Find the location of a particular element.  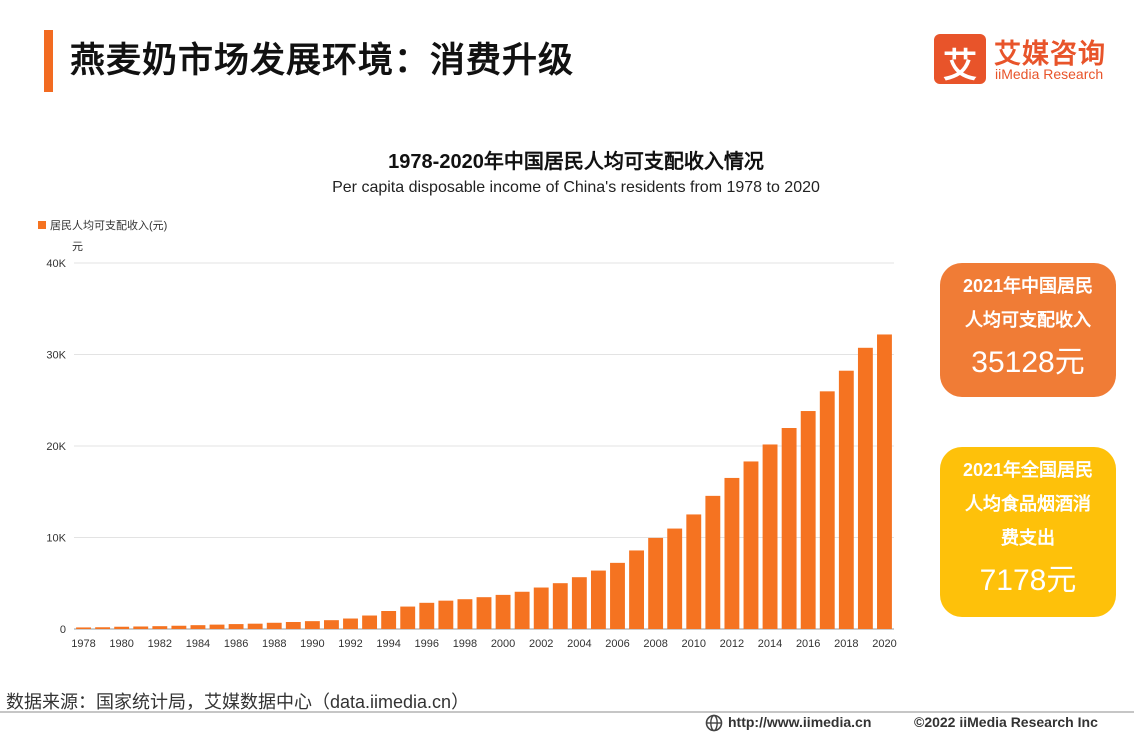

bar-2013 is located at coordinates (751, 545).